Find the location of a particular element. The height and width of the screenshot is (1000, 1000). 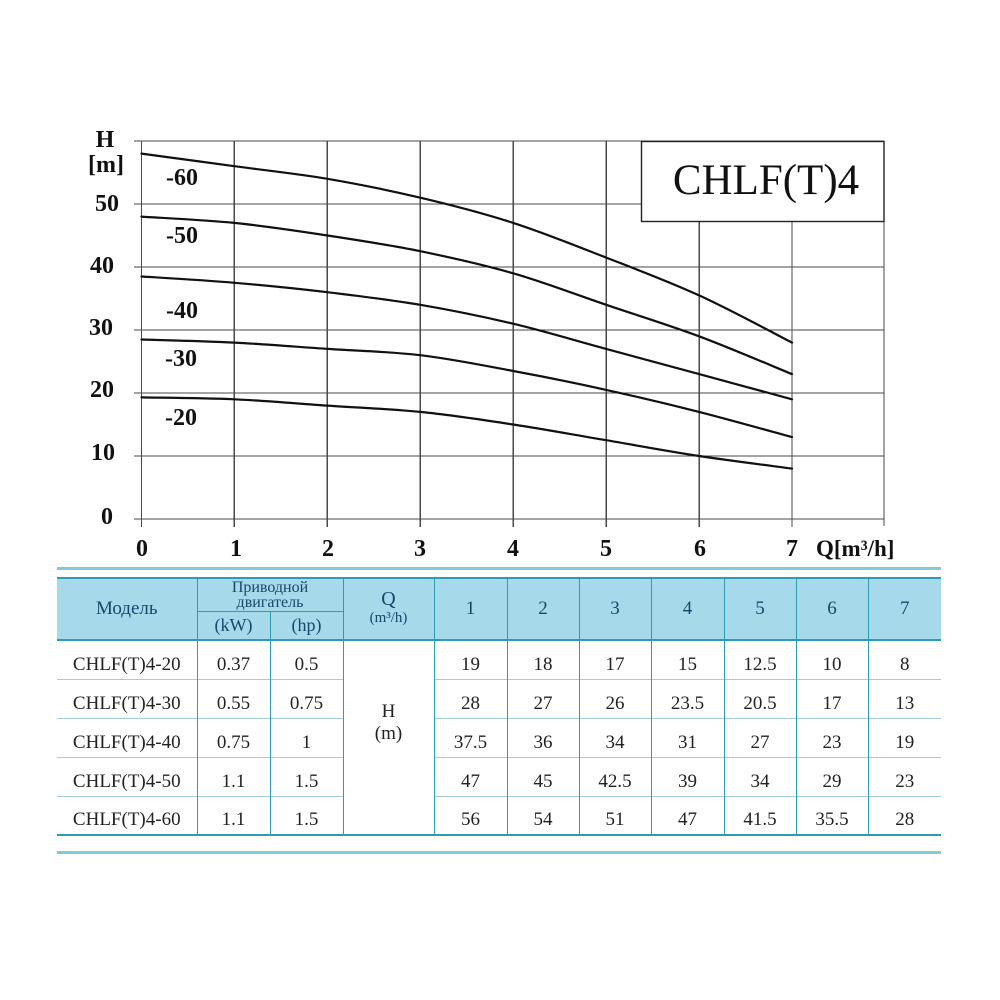

svg-text: 10 is located at coordinates (103, 453).